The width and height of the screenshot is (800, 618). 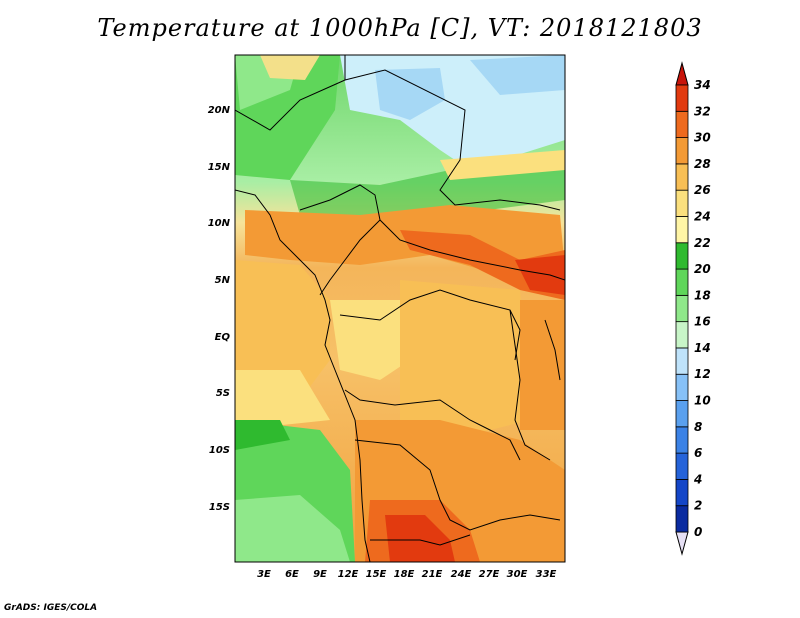 I want to click on colorbar-label: 24, so click(x=702, y=216).